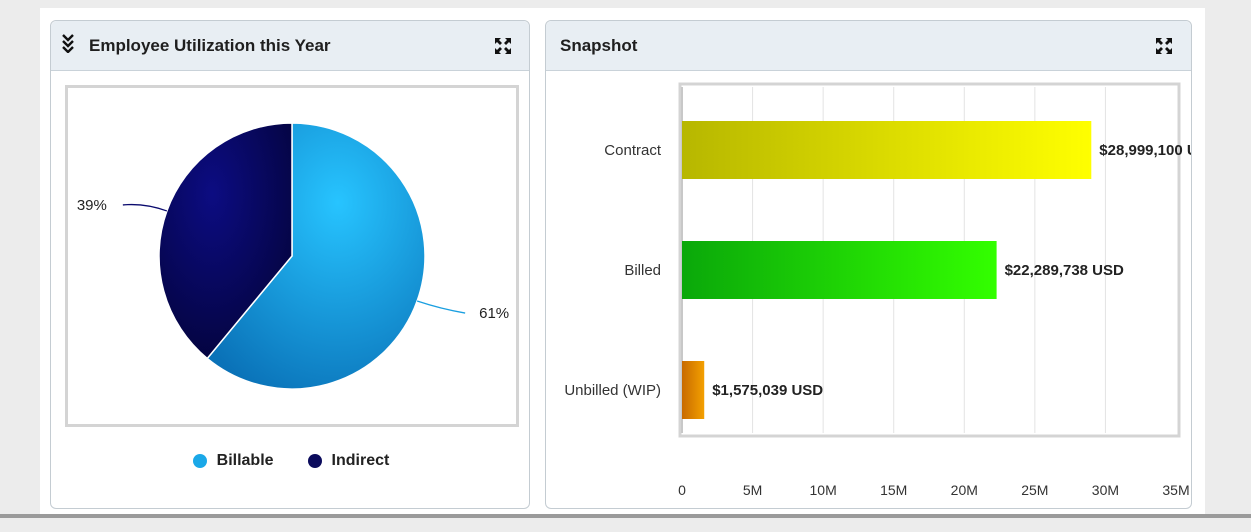  What do you see at coordinates (225, 241) in the screenshot?
I see `pie-slice-indirect` at bounding box center [225, 241].